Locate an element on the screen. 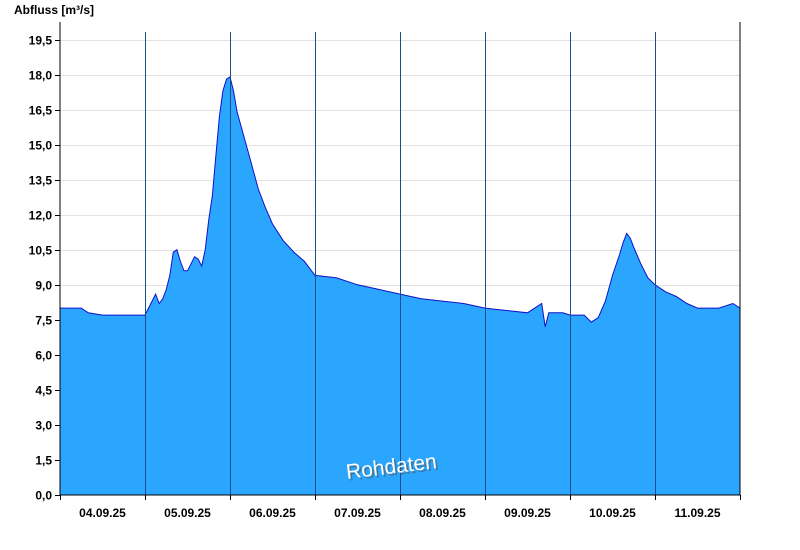  y-tick-label-2: 3,0 is located at coordinates (43, 426).